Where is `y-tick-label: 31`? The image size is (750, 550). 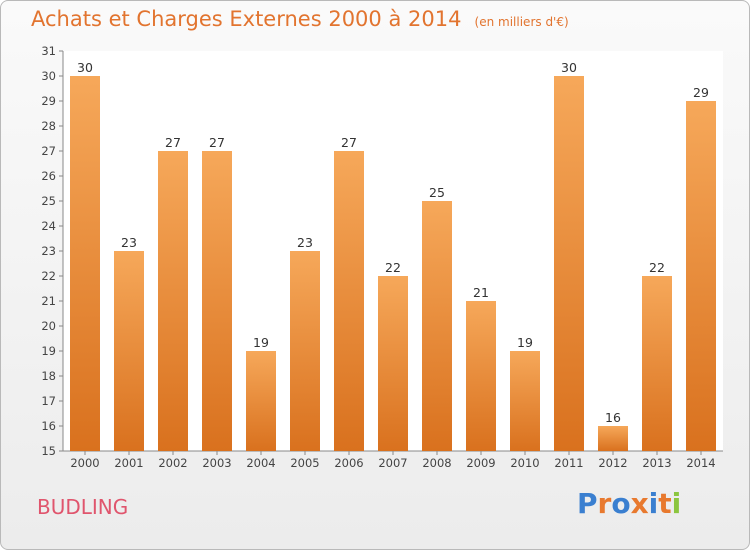
y-tick-label: 31 is located at coordinates (48, 51).